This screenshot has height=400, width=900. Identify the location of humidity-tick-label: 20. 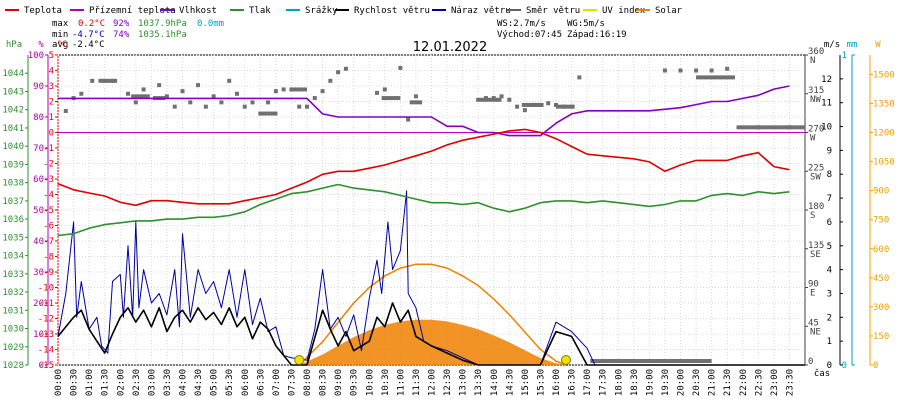
(38, 304).